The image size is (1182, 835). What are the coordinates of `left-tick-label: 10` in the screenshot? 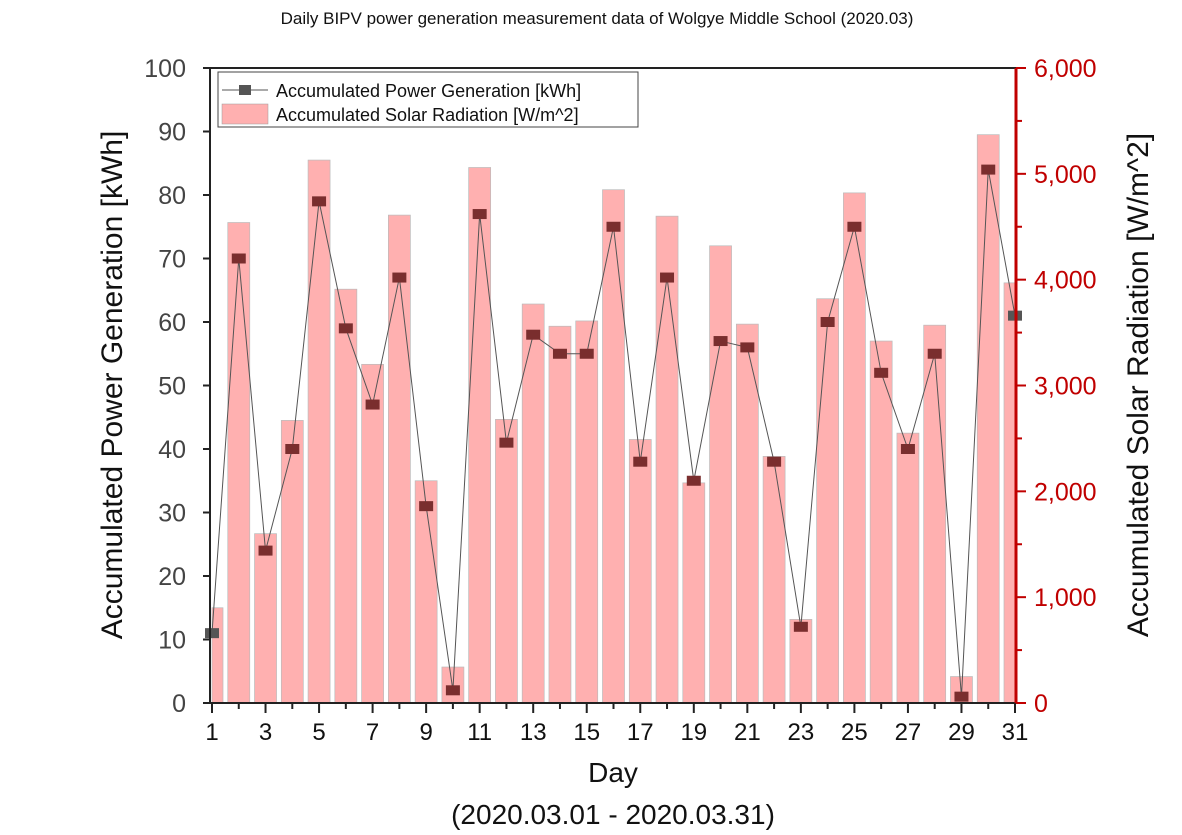 It's located at (172, 641).